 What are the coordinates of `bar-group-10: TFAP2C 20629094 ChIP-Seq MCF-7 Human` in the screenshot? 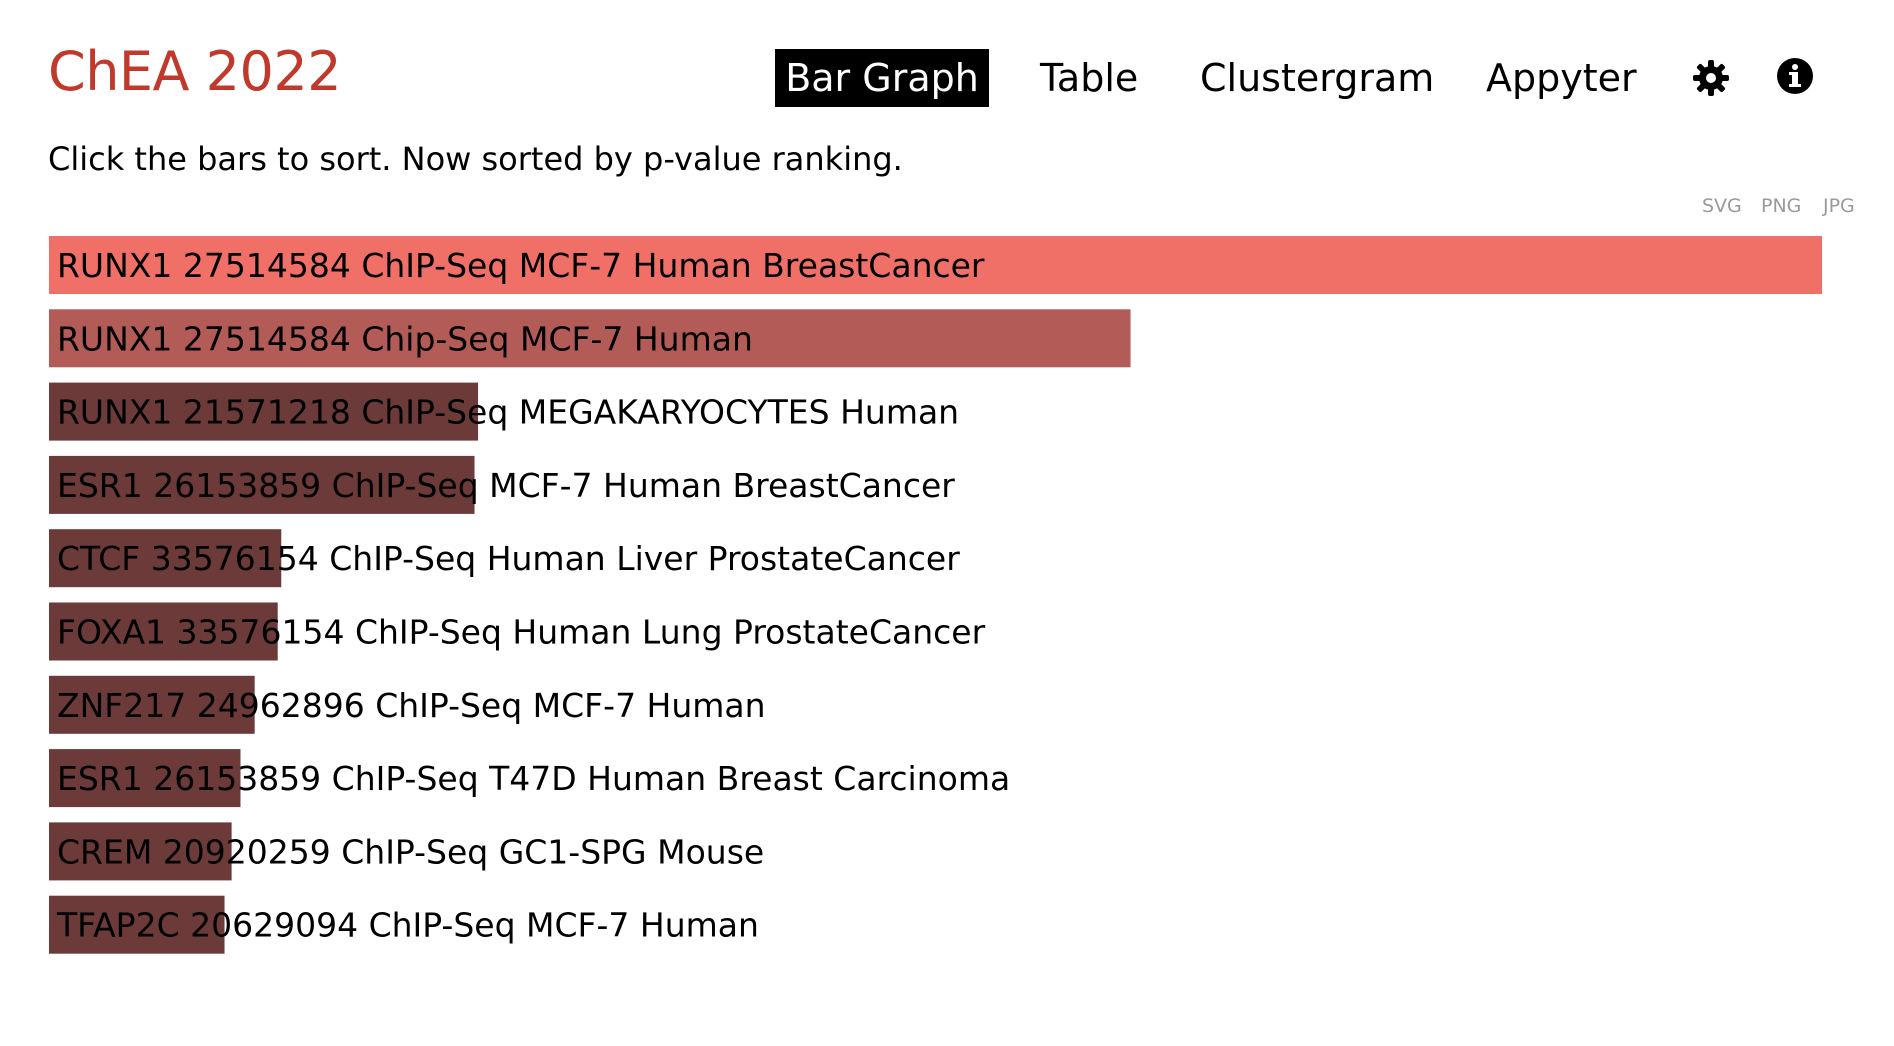 It's located at (404, 924).